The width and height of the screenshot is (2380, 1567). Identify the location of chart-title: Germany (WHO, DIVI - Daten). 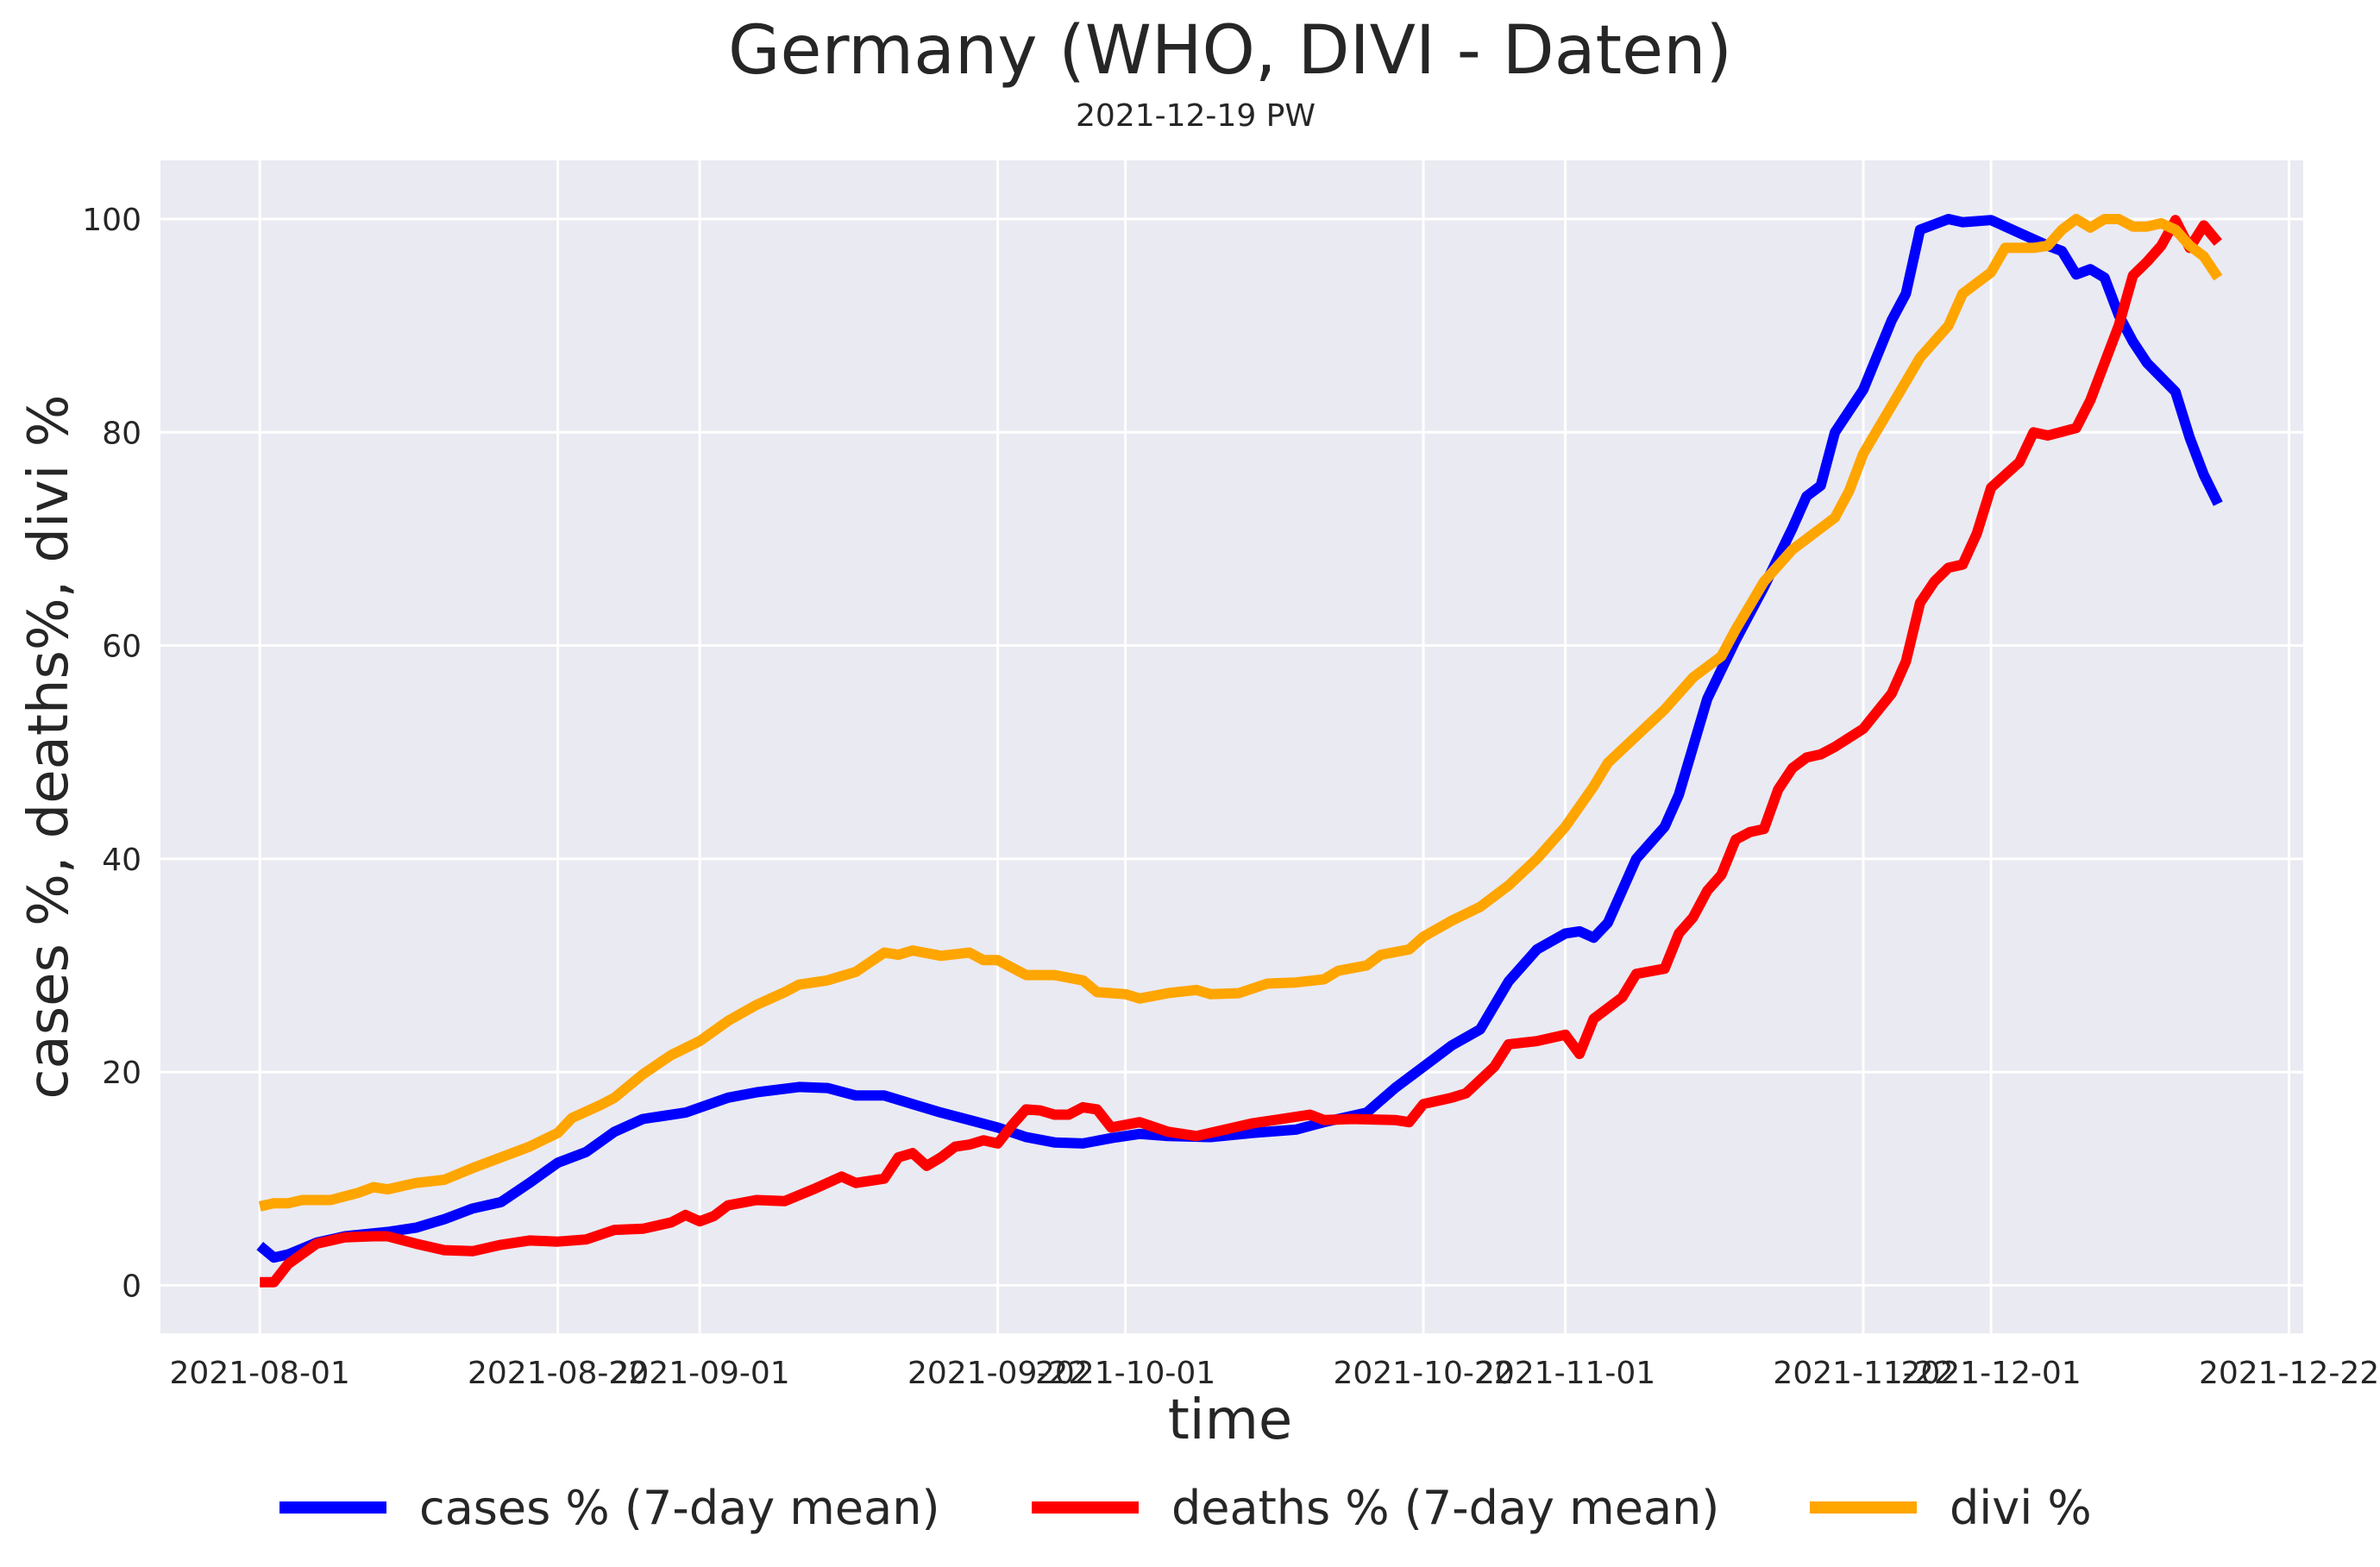
(1230, 51).